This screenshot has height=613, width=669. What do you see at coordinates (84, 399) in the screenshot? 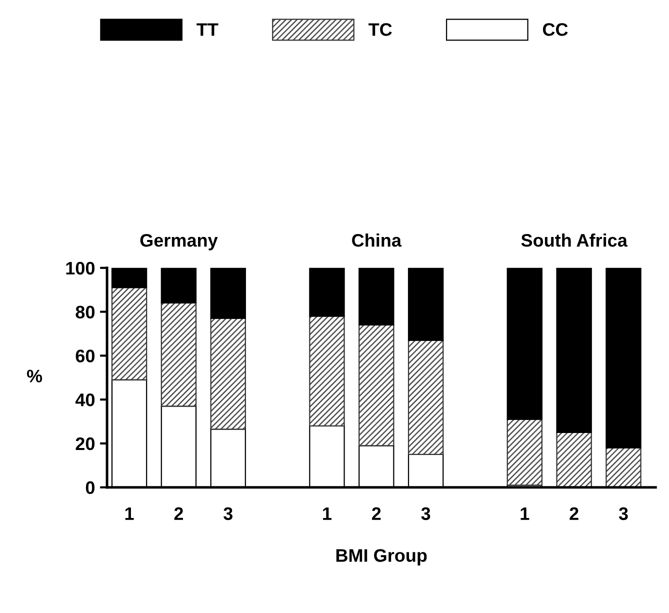
I see `y-tick-label: 40` at bounding box center [84, 399].